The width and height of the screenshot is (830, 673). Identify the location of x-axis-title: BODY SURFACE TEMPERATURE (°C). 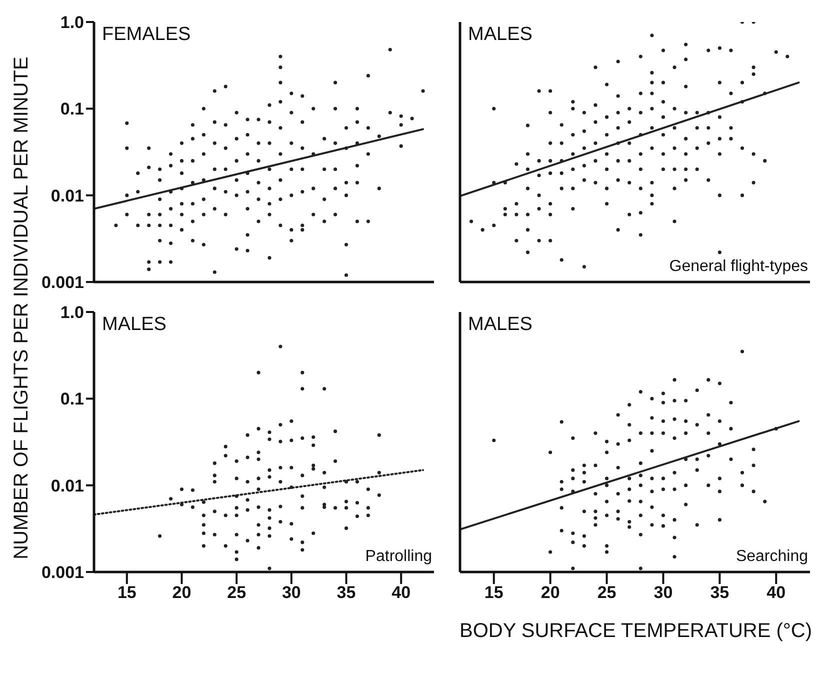
(636, 631).